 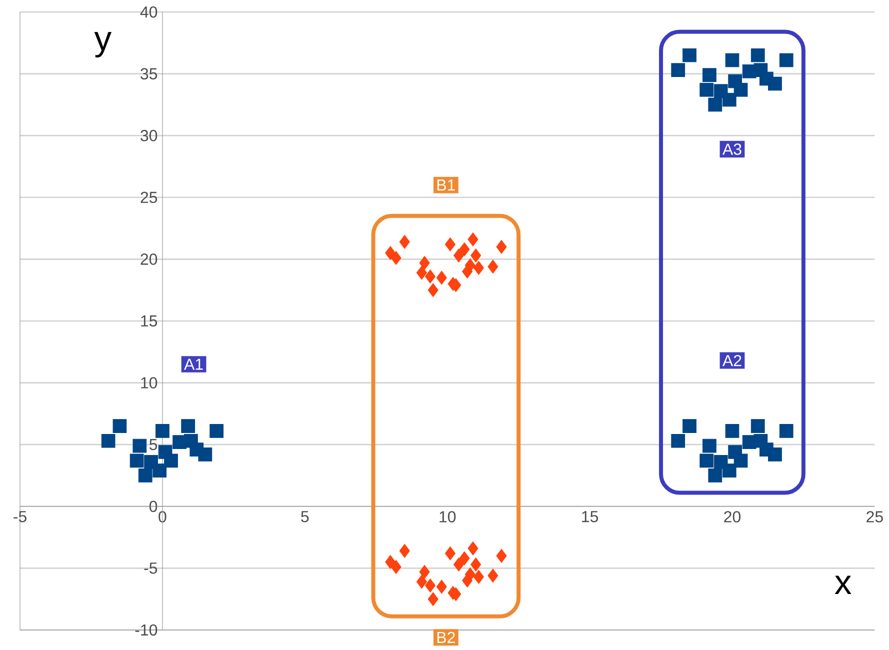 I want to click on y-tick-label: 40, so click(x=149, y=12).